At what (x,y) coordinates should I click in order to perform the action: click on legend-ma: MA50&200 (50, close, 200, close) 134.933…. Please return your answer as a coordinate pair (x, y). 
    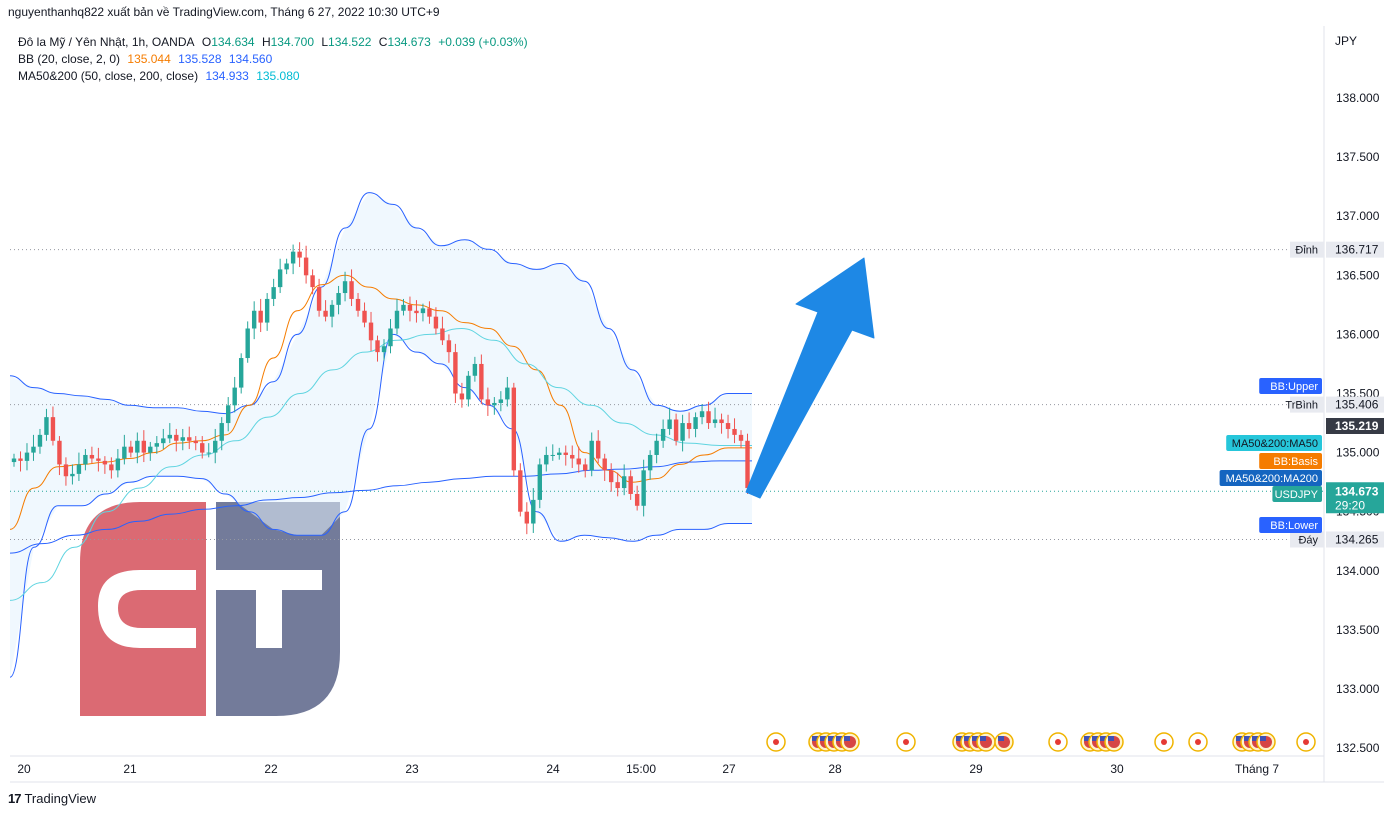
    Looking at the image, I should click on (161, 76).